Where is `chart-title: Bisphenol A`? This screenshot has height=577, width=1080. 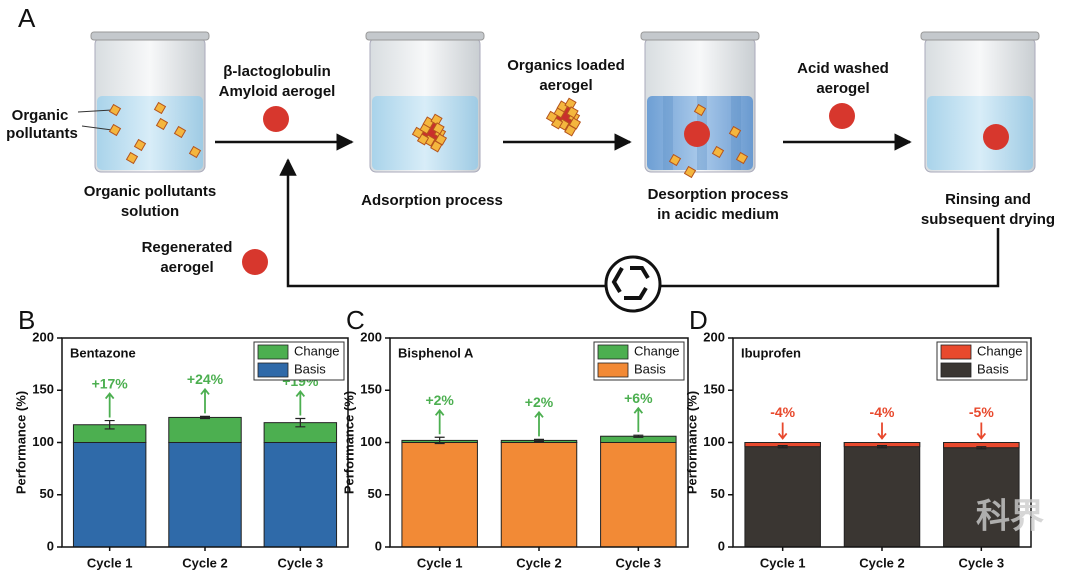
chart-title: Bisphenol A is located at coordinates (436, 352).